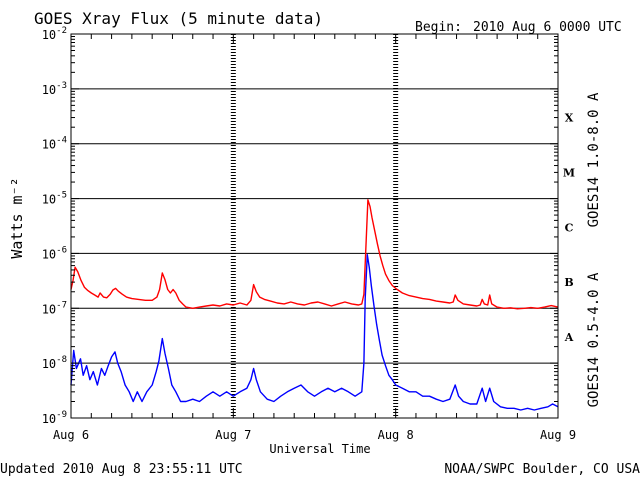  What do you see at coordinates (71, 435) in the screenshot?
I see `x-tick-label: Aug 6` at bounding box center [71, 435].